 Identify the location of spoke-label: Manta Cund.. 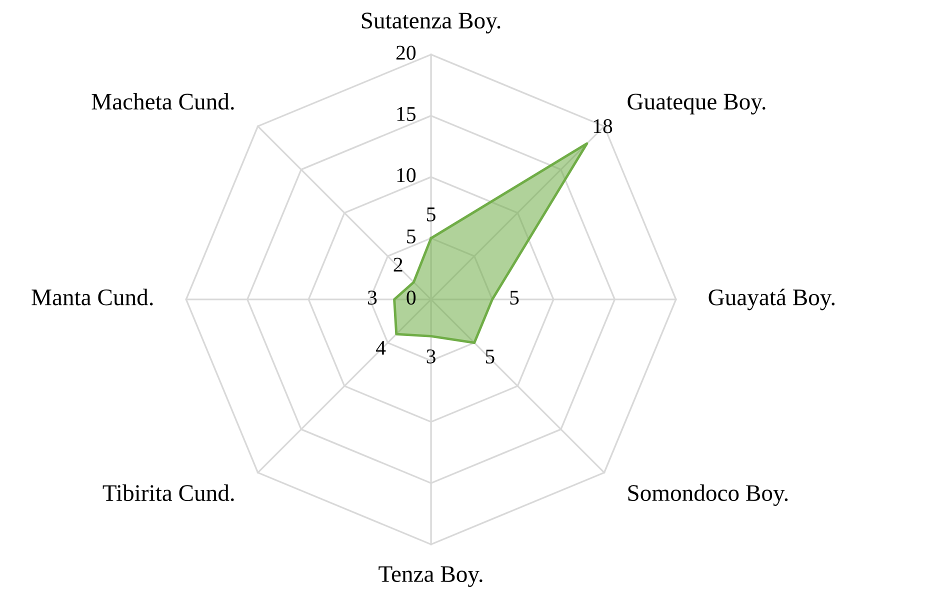
(92, 297).